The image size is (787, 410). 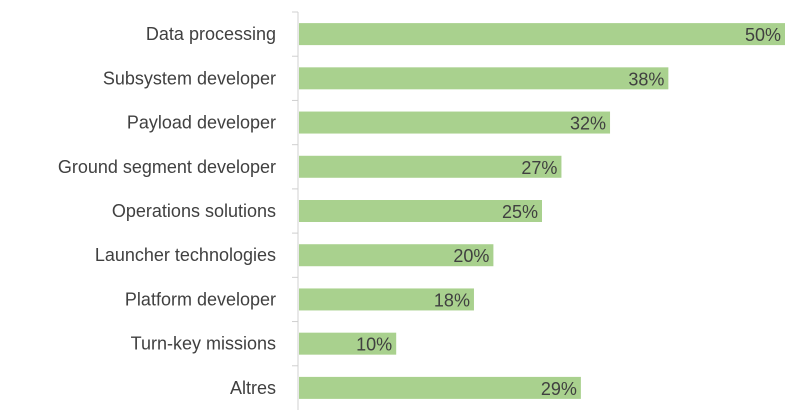 I want to click on data-label: 32%, so click(x=588, y=124).